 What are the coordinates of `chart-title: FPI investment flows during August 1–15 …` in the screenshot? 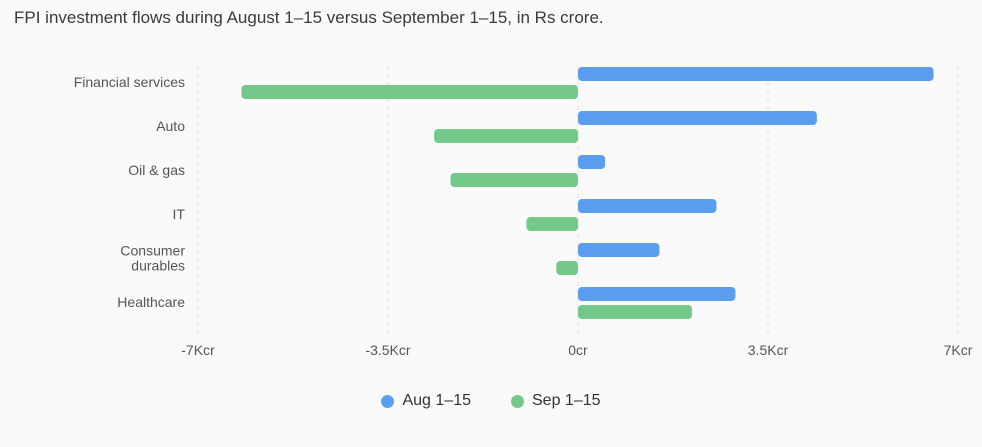 It's located at (309, 17).